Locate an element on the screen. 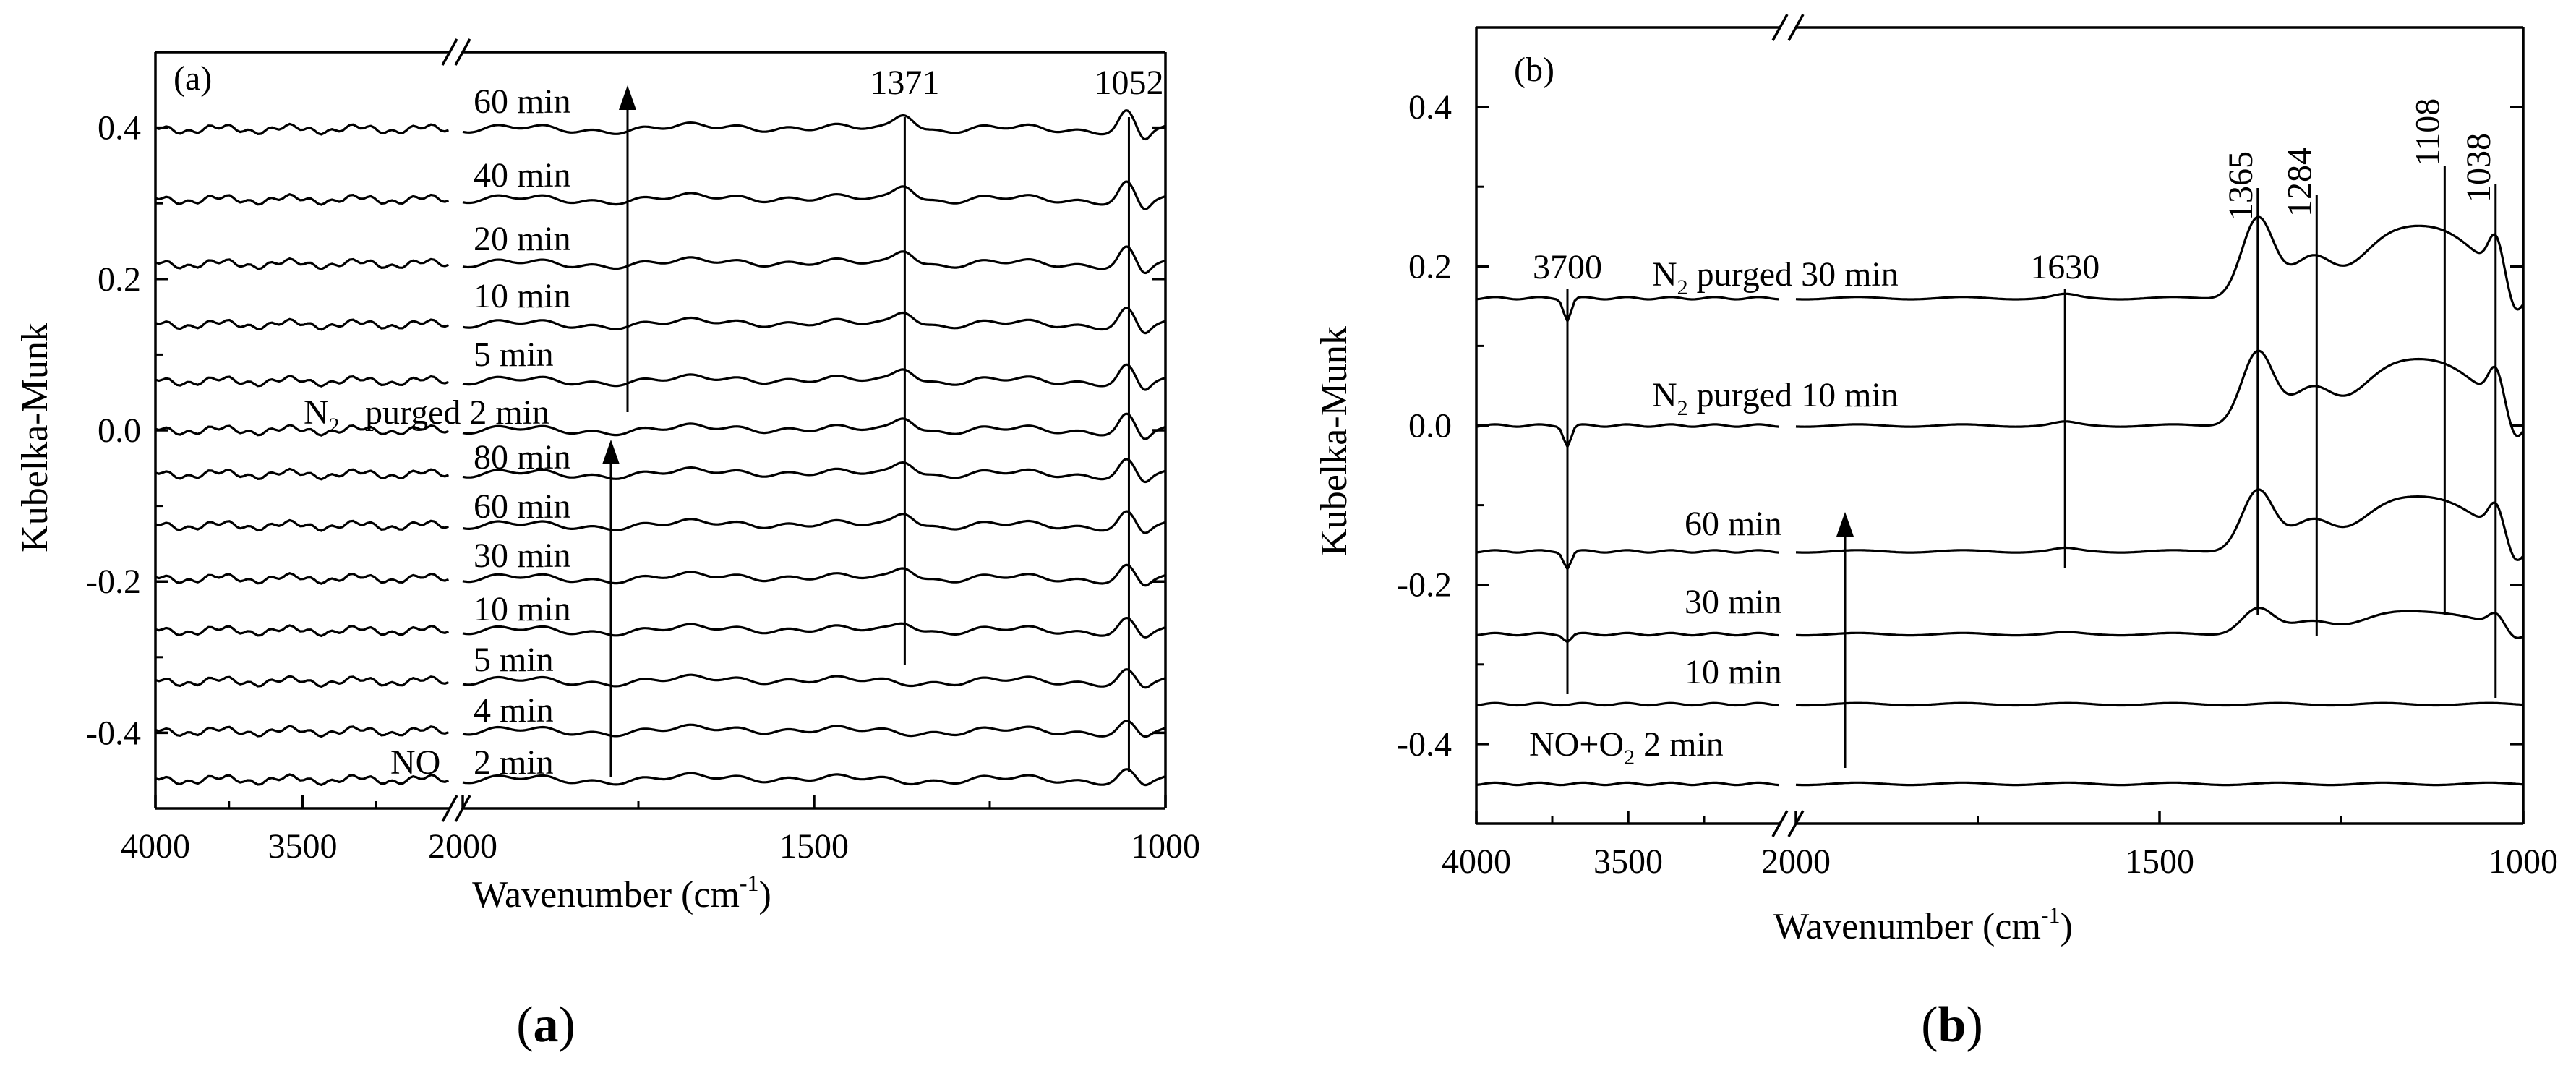  b-trace-label: 60 min is located at coordinates (1734, 524).